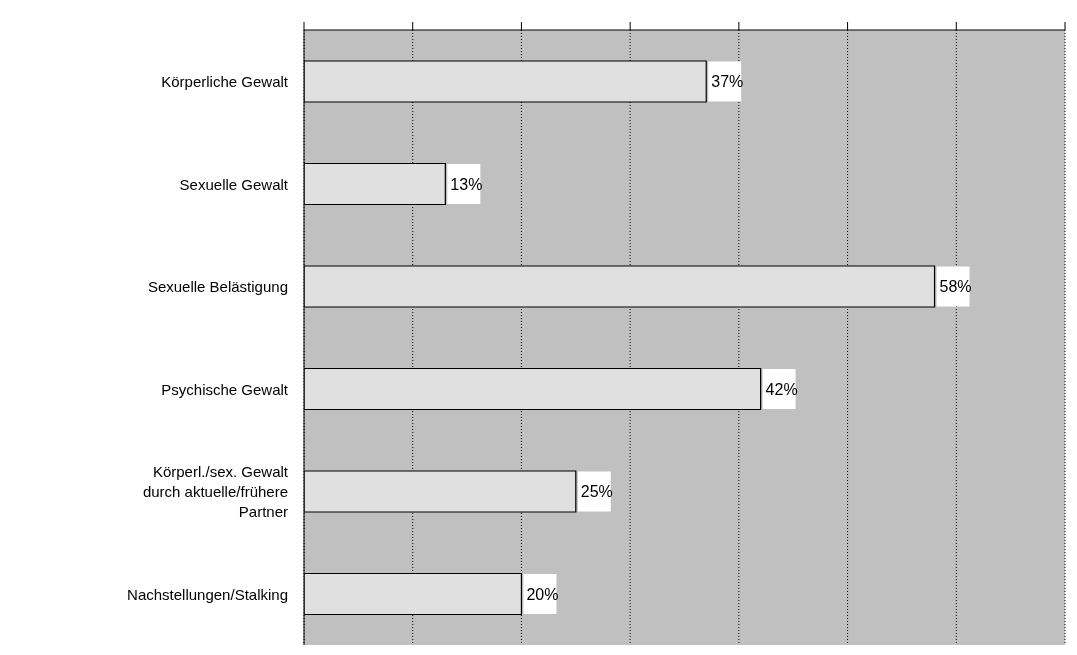  What do you see at coordinates (596, 491) in the screenshot?
I see `data-label: 25%` at bounding box center [596, 491].